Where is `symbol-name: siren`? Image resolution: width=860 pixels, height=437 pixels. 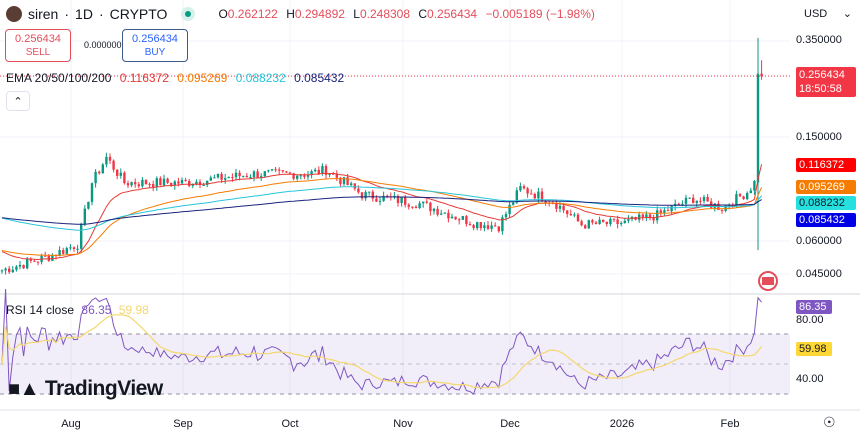 symbol-name: siren is located at coordinates (43, 14).